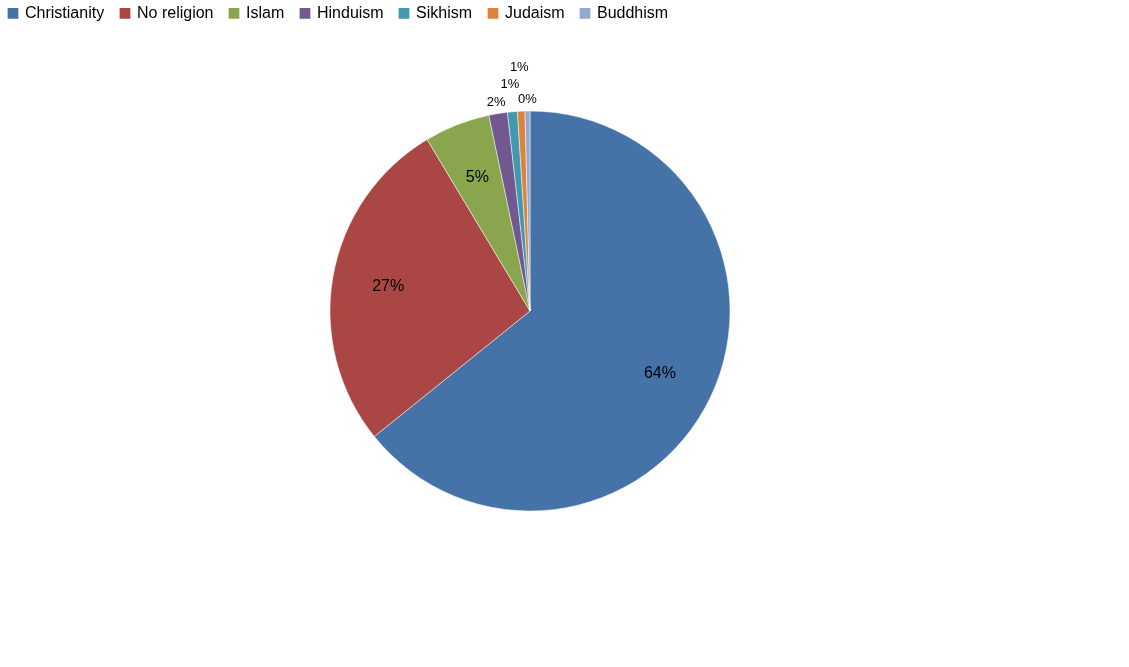 The image size is (1129, 667). Describe the element at coordinates (265, 13) in the screenshot. I see `legend-label: Islam` at that location.